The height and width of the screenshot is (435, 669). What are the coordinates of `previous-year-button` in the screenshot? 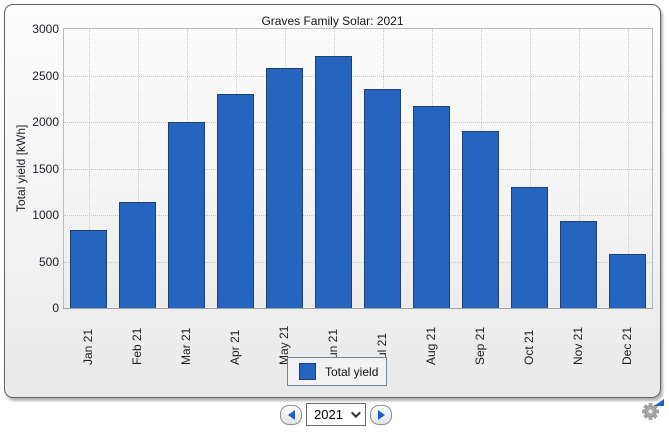 It's located at (291, 414).